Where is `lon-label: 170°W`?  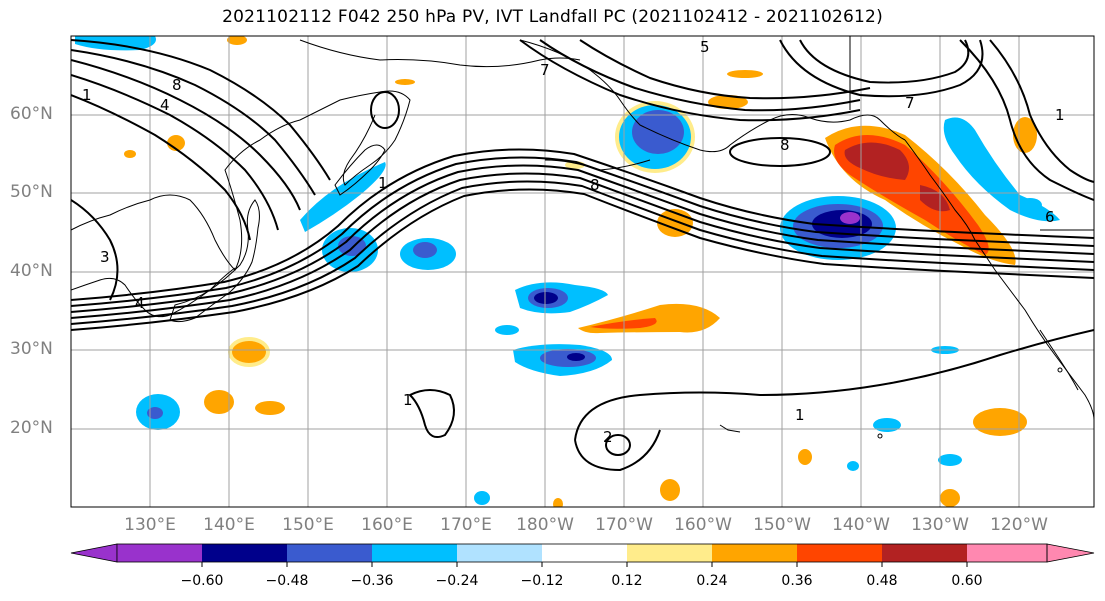
lon-label: 170°W is located at coordinates (624, 525).